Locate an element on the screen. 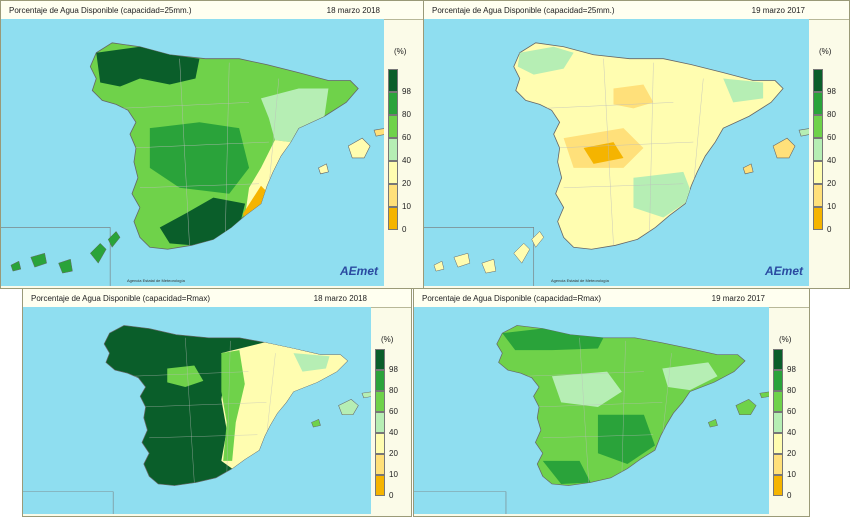 The image size is (850, 517). mainland-region is located at coordinates (648, 146).